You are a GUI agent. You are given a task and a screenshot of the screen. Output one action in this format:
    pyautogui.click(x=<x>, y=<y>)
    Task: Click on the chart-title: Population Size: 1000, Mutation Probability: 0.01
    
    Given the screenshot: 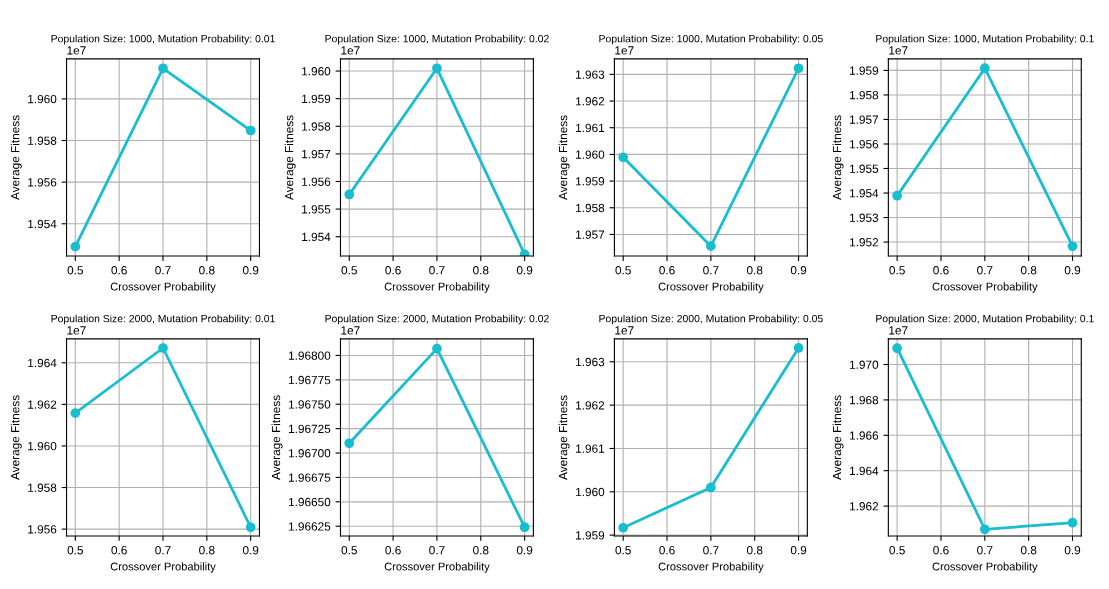 What is the action you would take?
    pyautogui.click(x=163, y=39)
    